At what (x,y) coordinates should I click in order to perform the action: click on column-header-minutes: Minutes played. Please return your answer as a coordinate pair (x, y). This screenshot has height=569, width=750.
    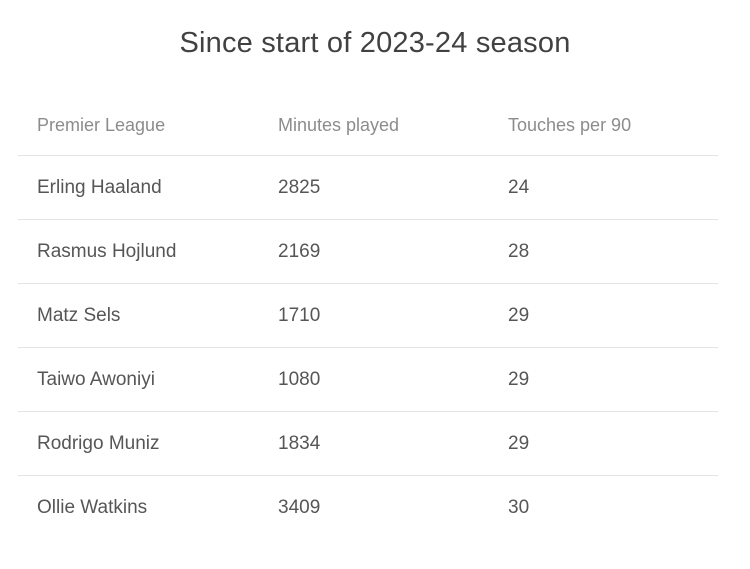
    Looking at the image, I should click on (339, 125).